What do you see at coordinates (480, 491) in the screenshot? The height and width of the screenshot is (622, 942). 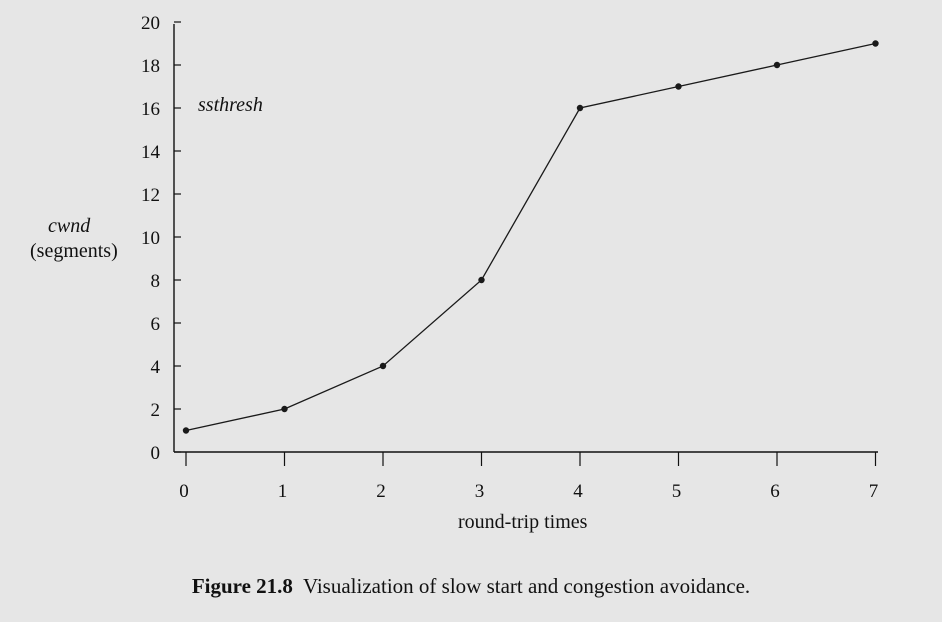 I see `x-tick-label: 3` at bounding box center [480, 491].